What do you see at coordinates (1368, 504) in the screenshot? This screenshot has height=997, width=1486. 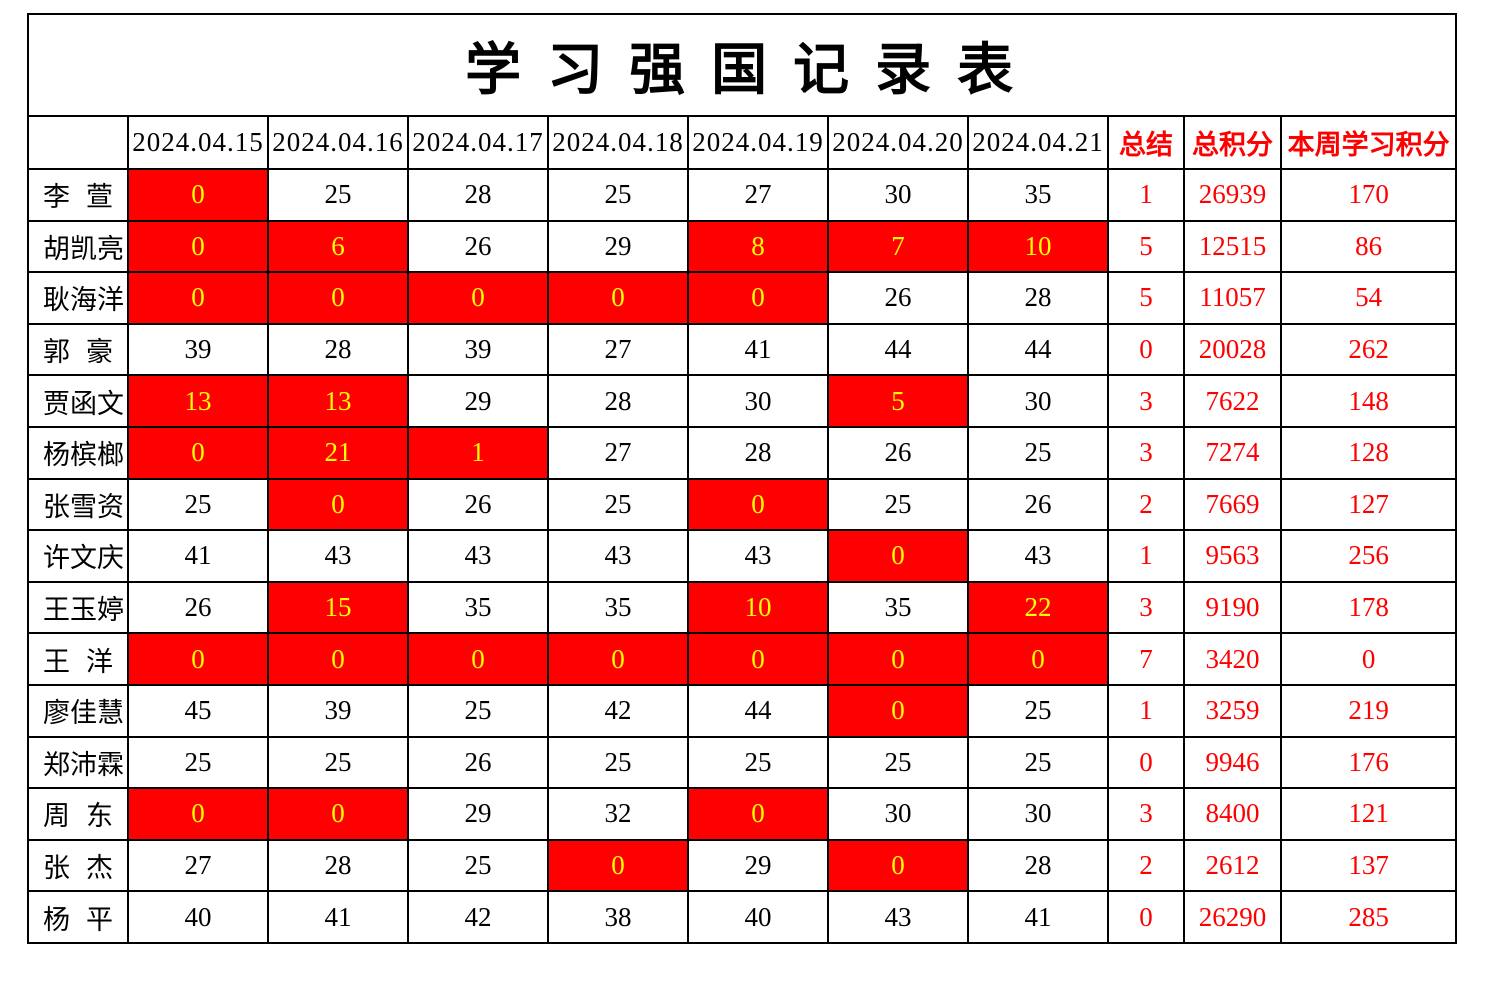 I see `week-score-cell: 127` at bounding box center [1368, 504].